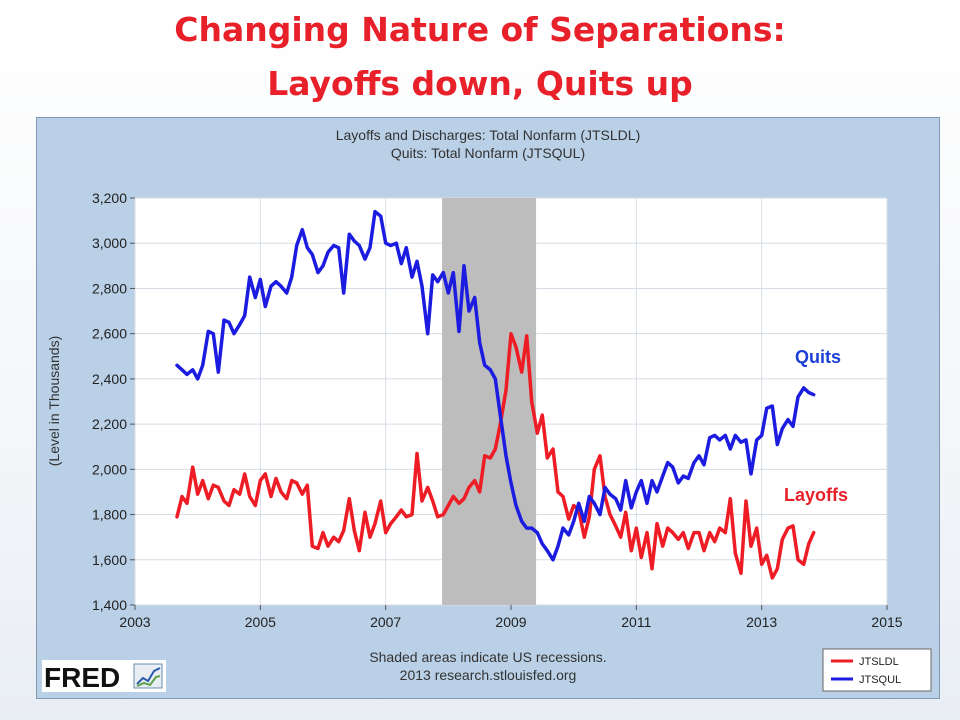 This screenshot has width=960, height=720. What do you see at coordinates (109, 198) in the screenshot?
I see `y-tick-label: 3,200` at bounding box center [109, 198].